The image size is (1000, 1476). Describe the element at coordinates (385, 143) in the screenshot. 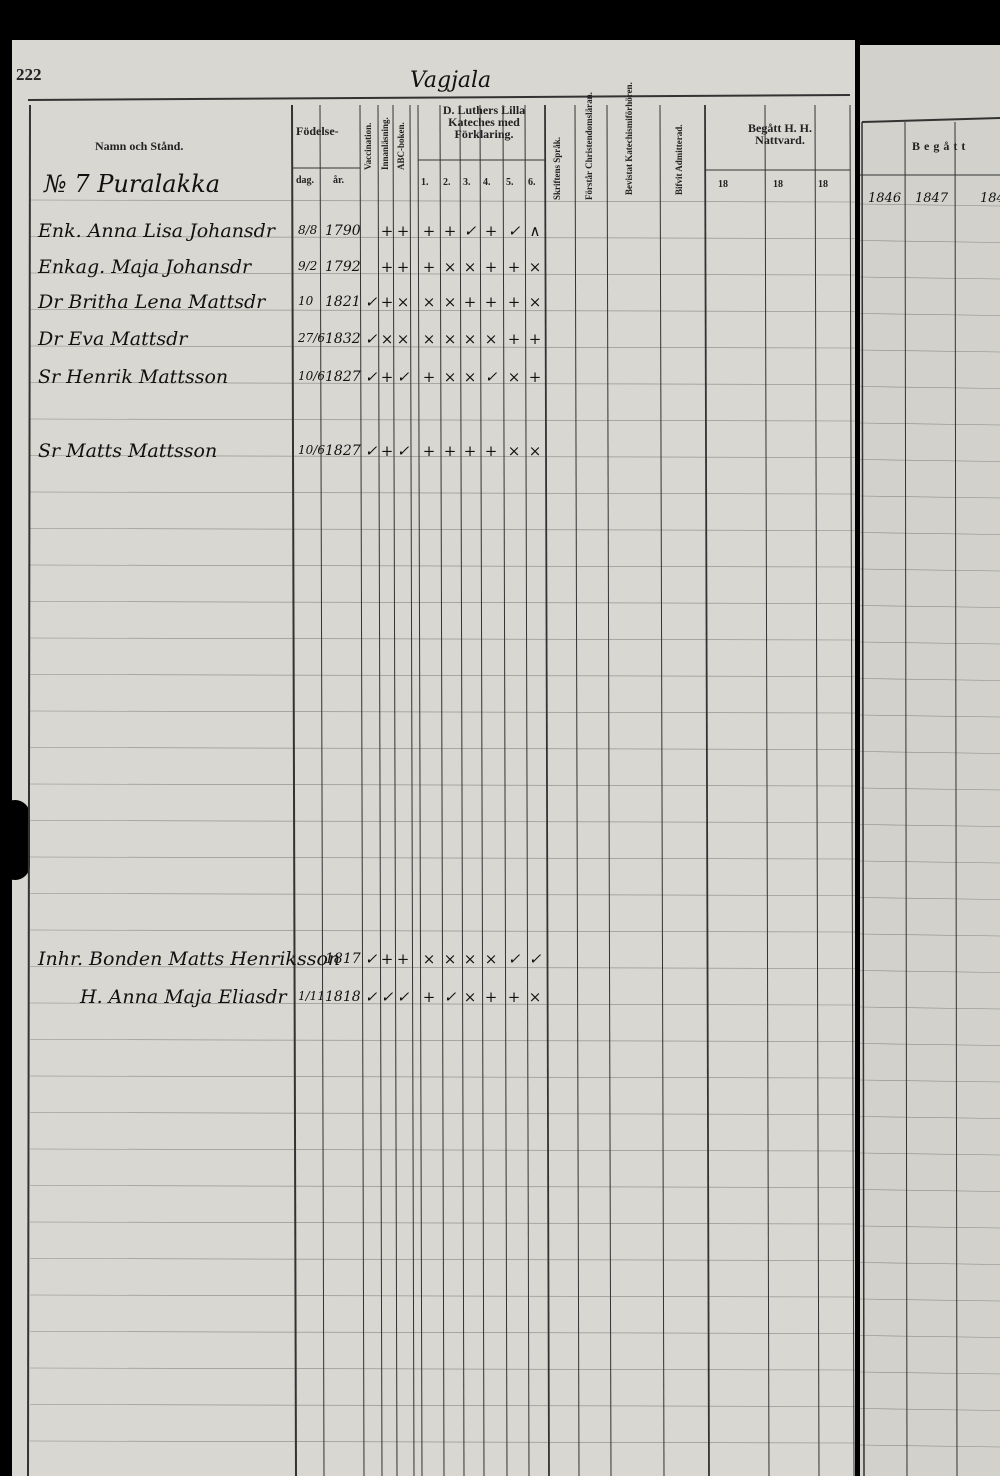

I see `header-reading: Innanläsning.` at that location.